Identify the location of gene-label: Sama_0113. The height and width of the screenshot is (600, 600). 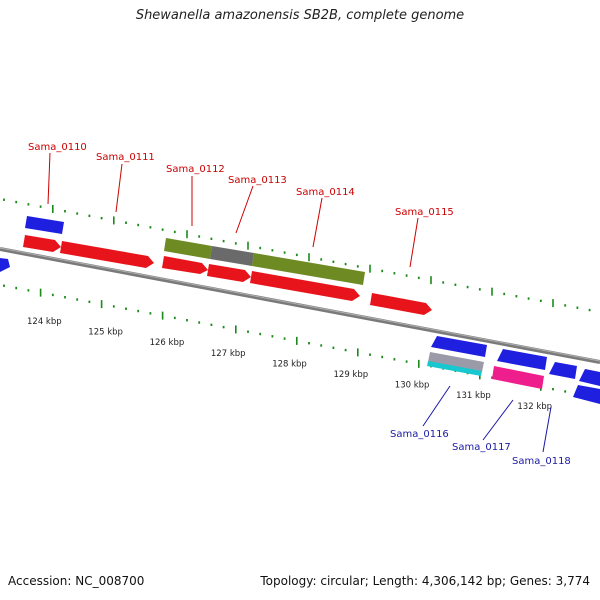
(257, 180).